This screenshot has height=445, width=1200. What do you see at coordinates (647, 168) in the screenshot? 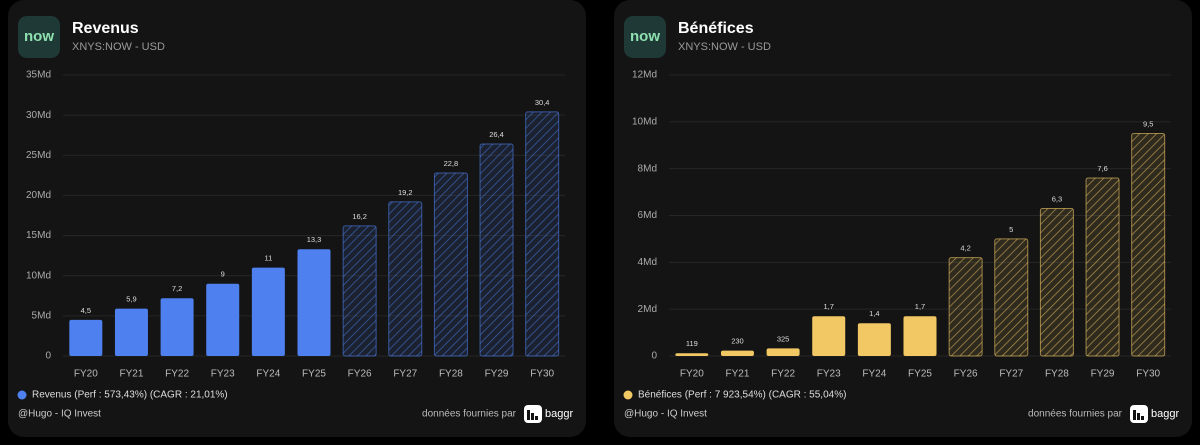
I see `y-tick-label: 8Md` at bounding box center [647, 168].